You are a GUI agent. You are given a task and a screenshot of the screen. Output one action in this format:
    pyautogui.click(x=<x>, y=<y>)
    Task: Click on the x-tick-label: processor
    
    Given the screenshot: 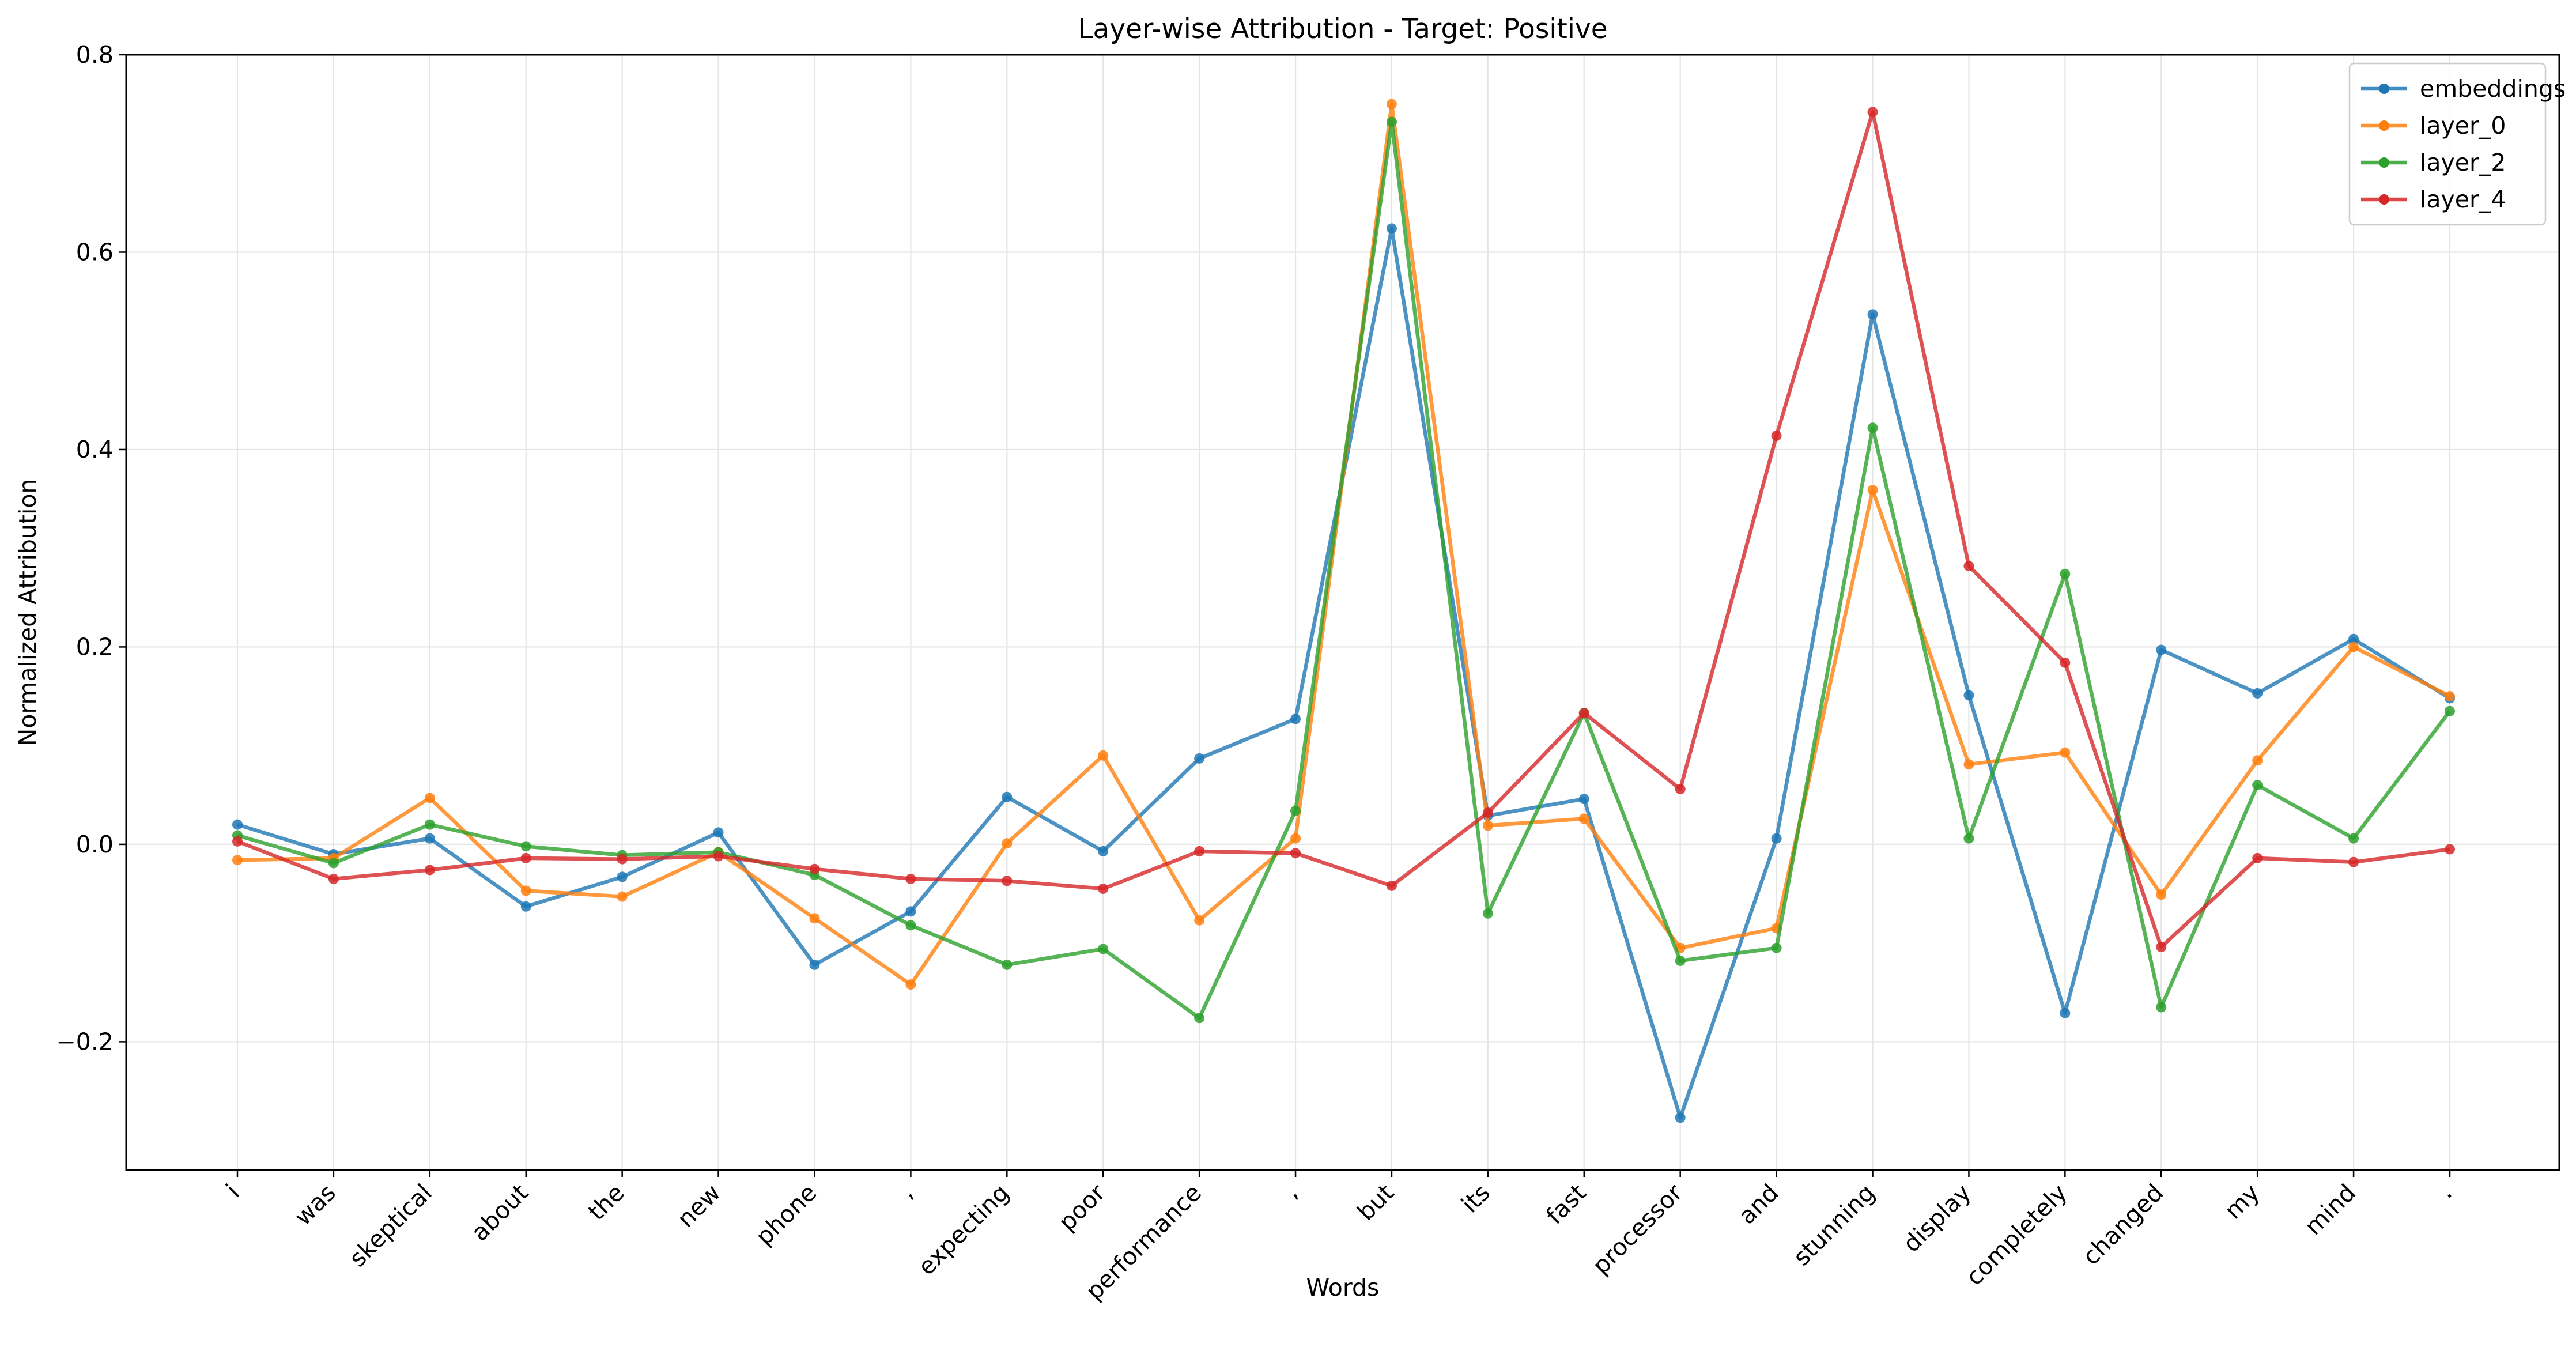 What is the action you would take?
    pyautogui.click(x=1637, y=1229)
    